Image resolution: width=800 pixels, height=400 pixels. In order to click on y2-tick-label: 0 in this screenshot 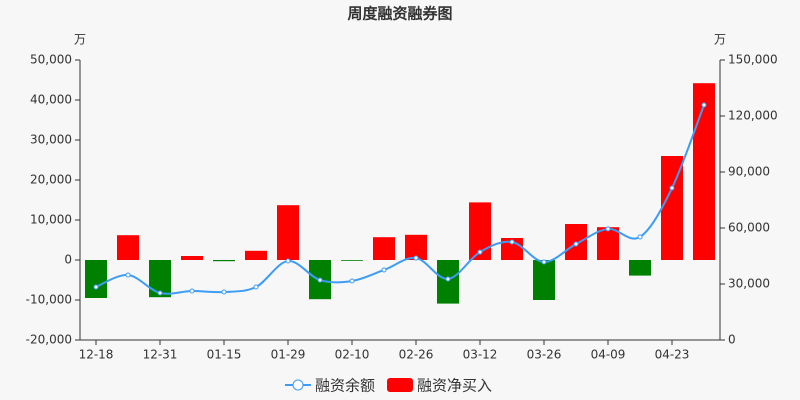, I will do `click(732, 340)`.